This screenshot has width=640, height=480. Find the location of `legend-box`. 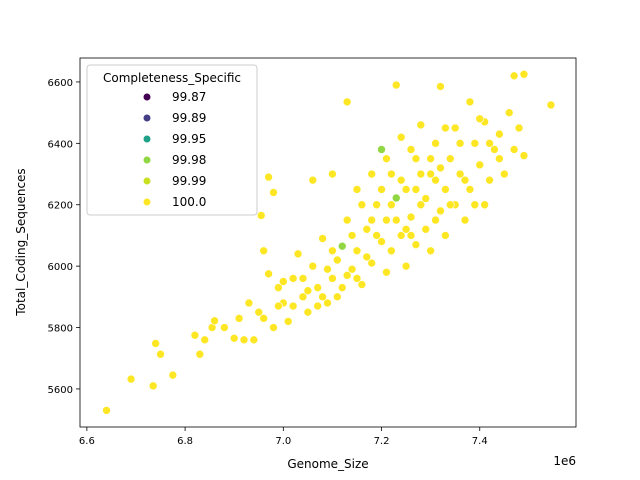

legend-box is located at coordinates (172, 140).